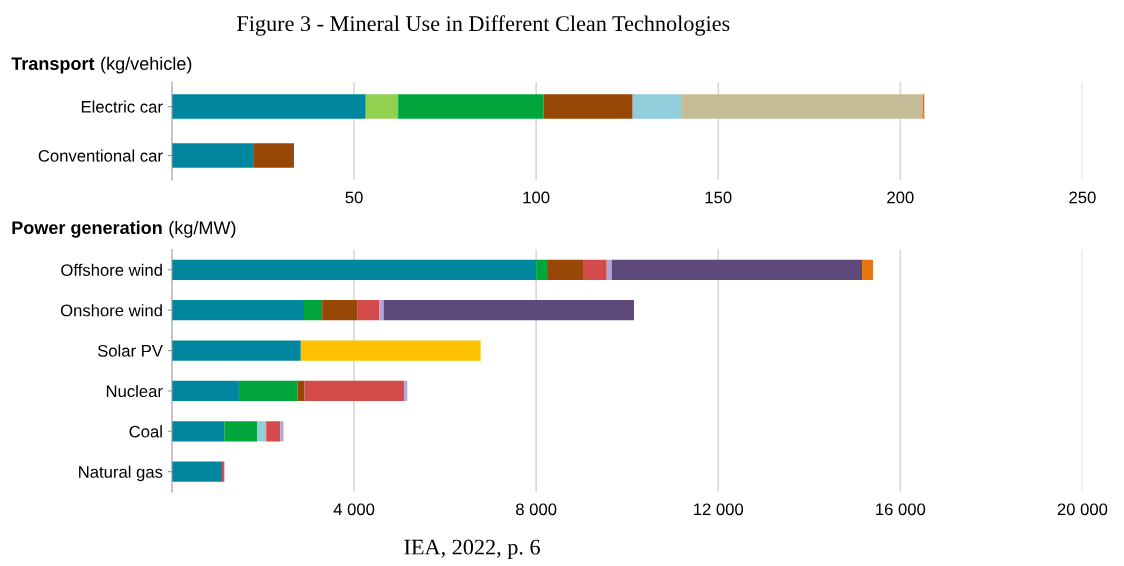 The width and height of the screenshot is (1124, 566). Describe the element at coordinates (130, 350) in the screenshot. I see `y-tick-label: Solar PV` at that location.